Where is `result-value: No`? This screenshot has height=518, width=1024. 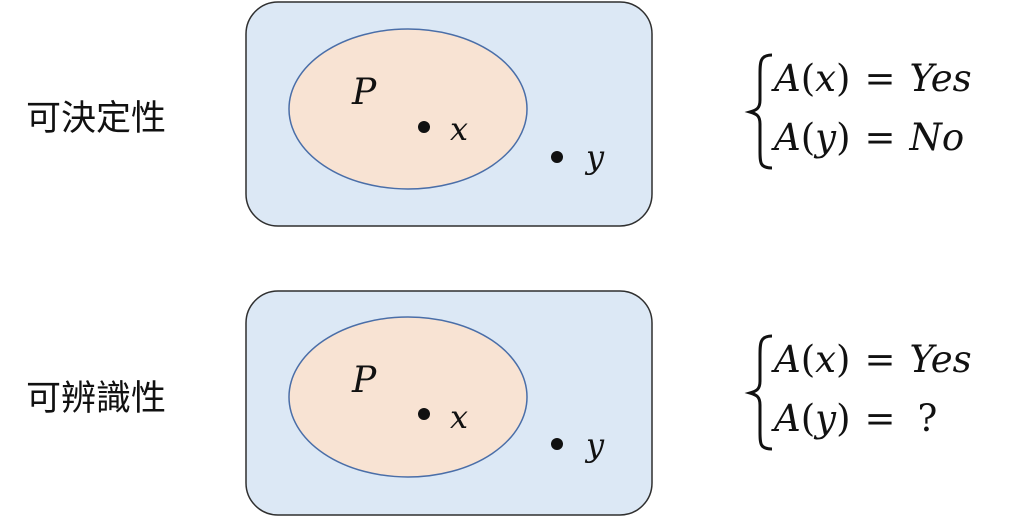
result-value: No is located at coordinates (937, 137).